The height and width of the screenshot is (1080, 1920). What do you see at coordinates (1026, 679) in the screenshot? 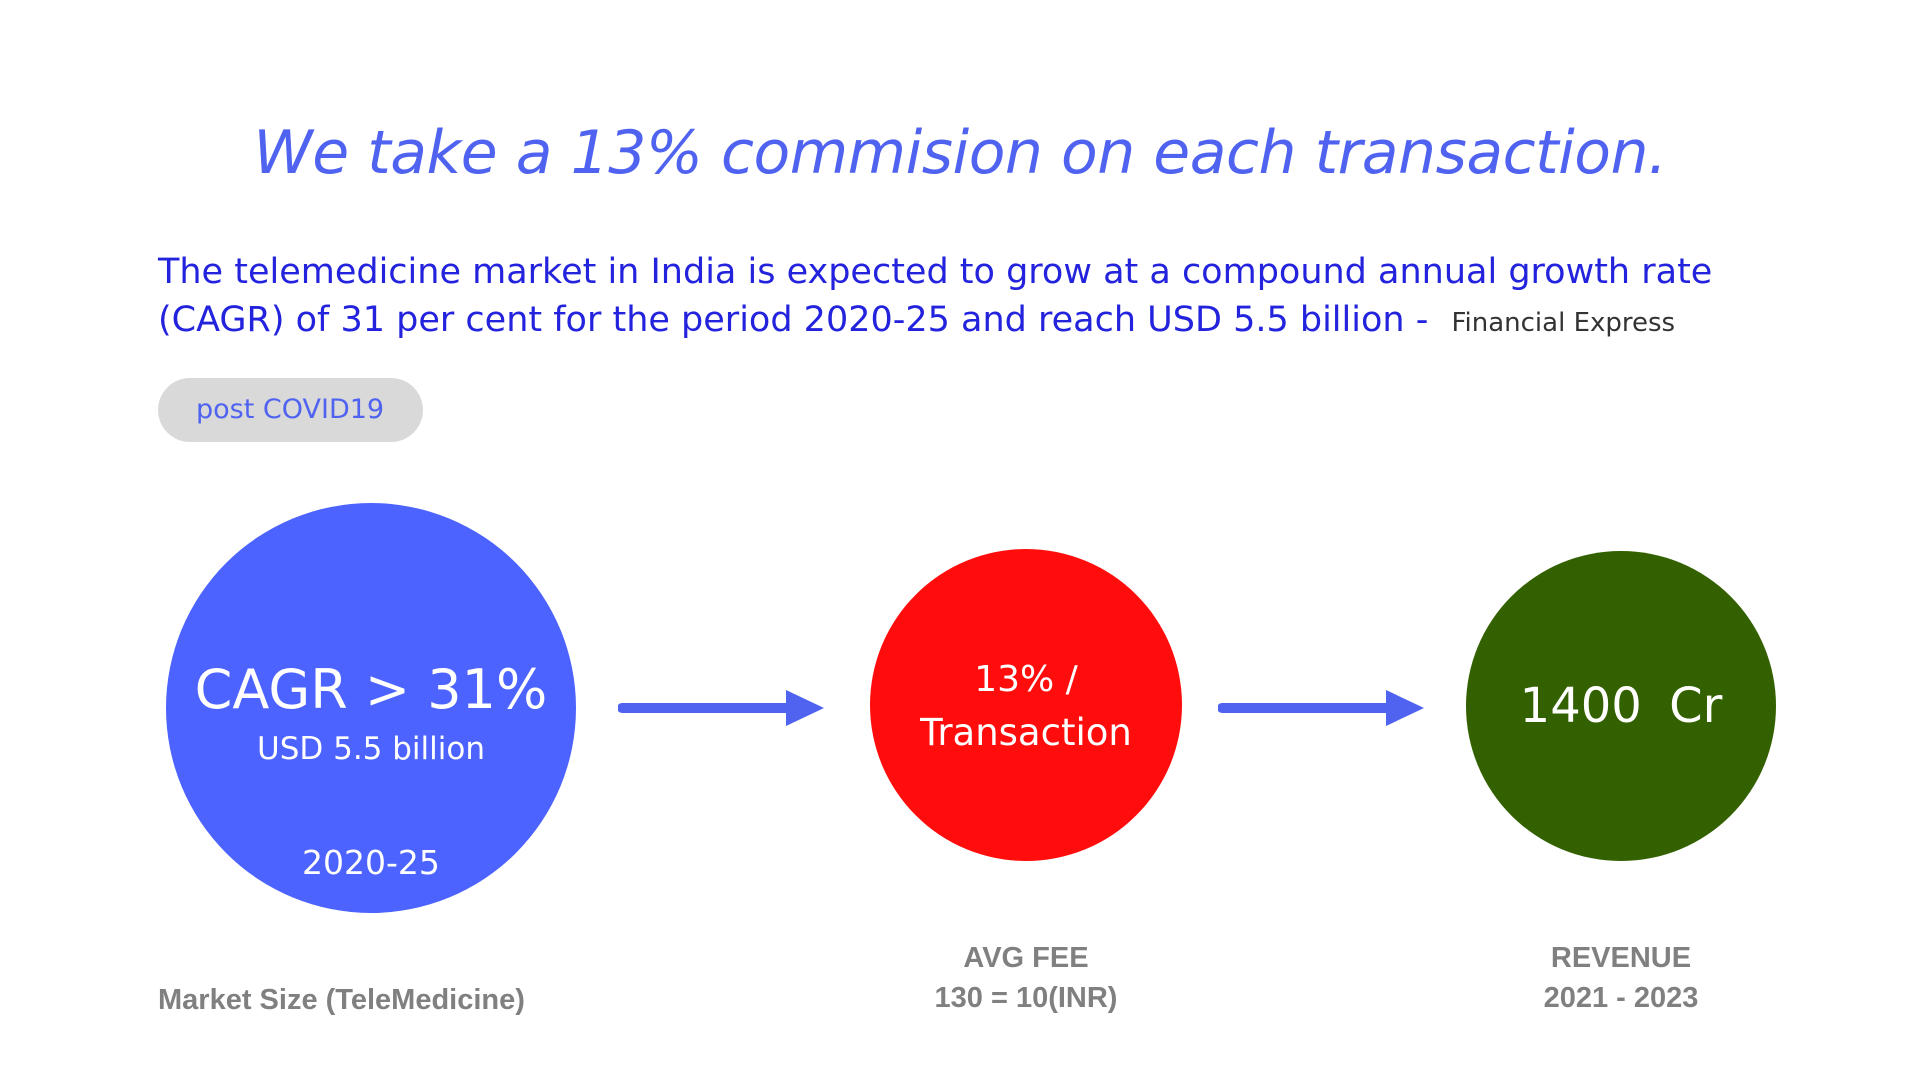
I see `fee-percent: 13% /` at bounding box center [1026, 679].